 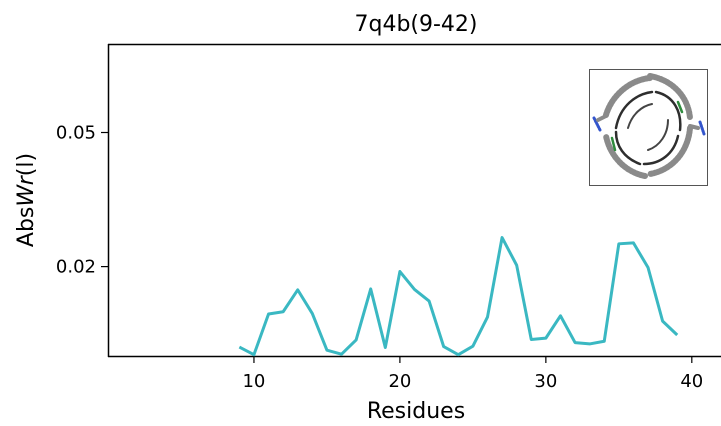 I want to click on y-axis-label-italic: Wr, so click(x=26, y=190).